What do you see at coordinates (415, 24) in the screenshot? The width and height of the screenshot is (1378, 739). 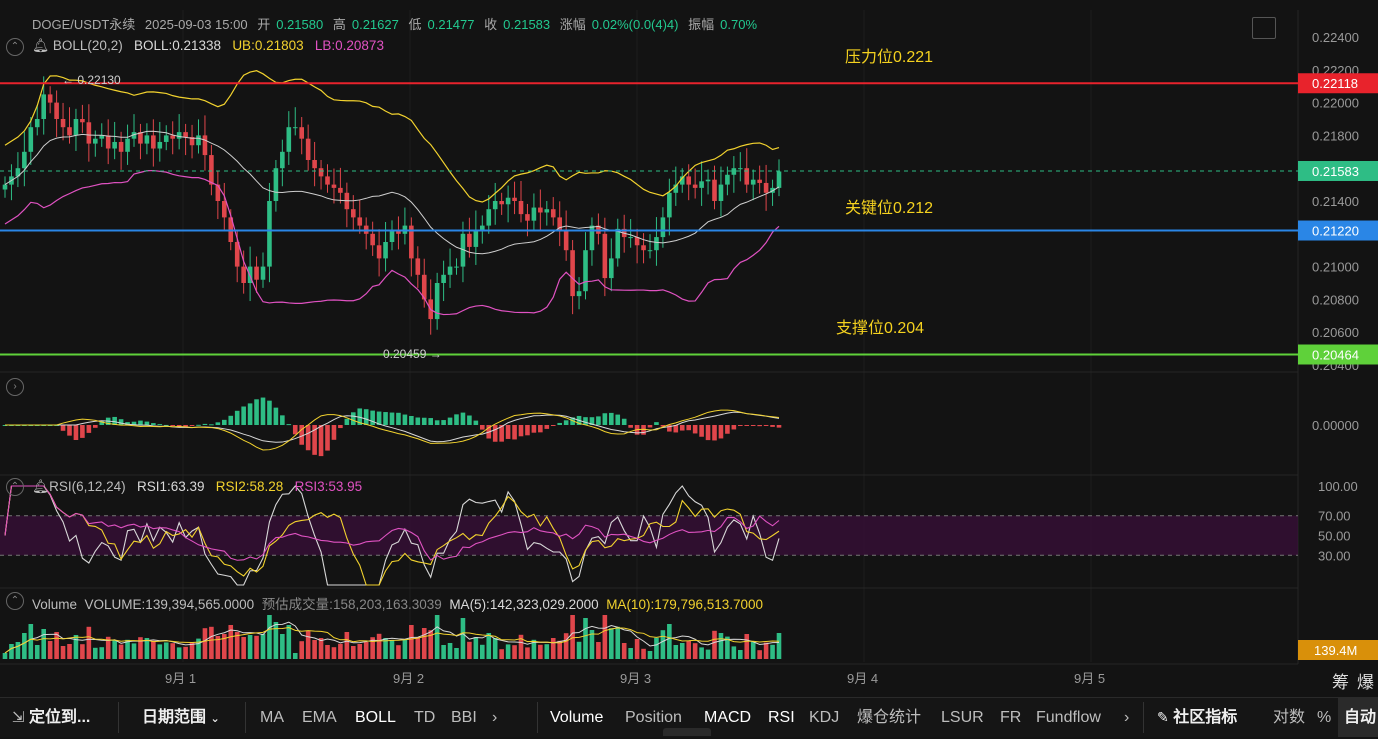 I see `low-label: 低` at bounding box center [415, 24].